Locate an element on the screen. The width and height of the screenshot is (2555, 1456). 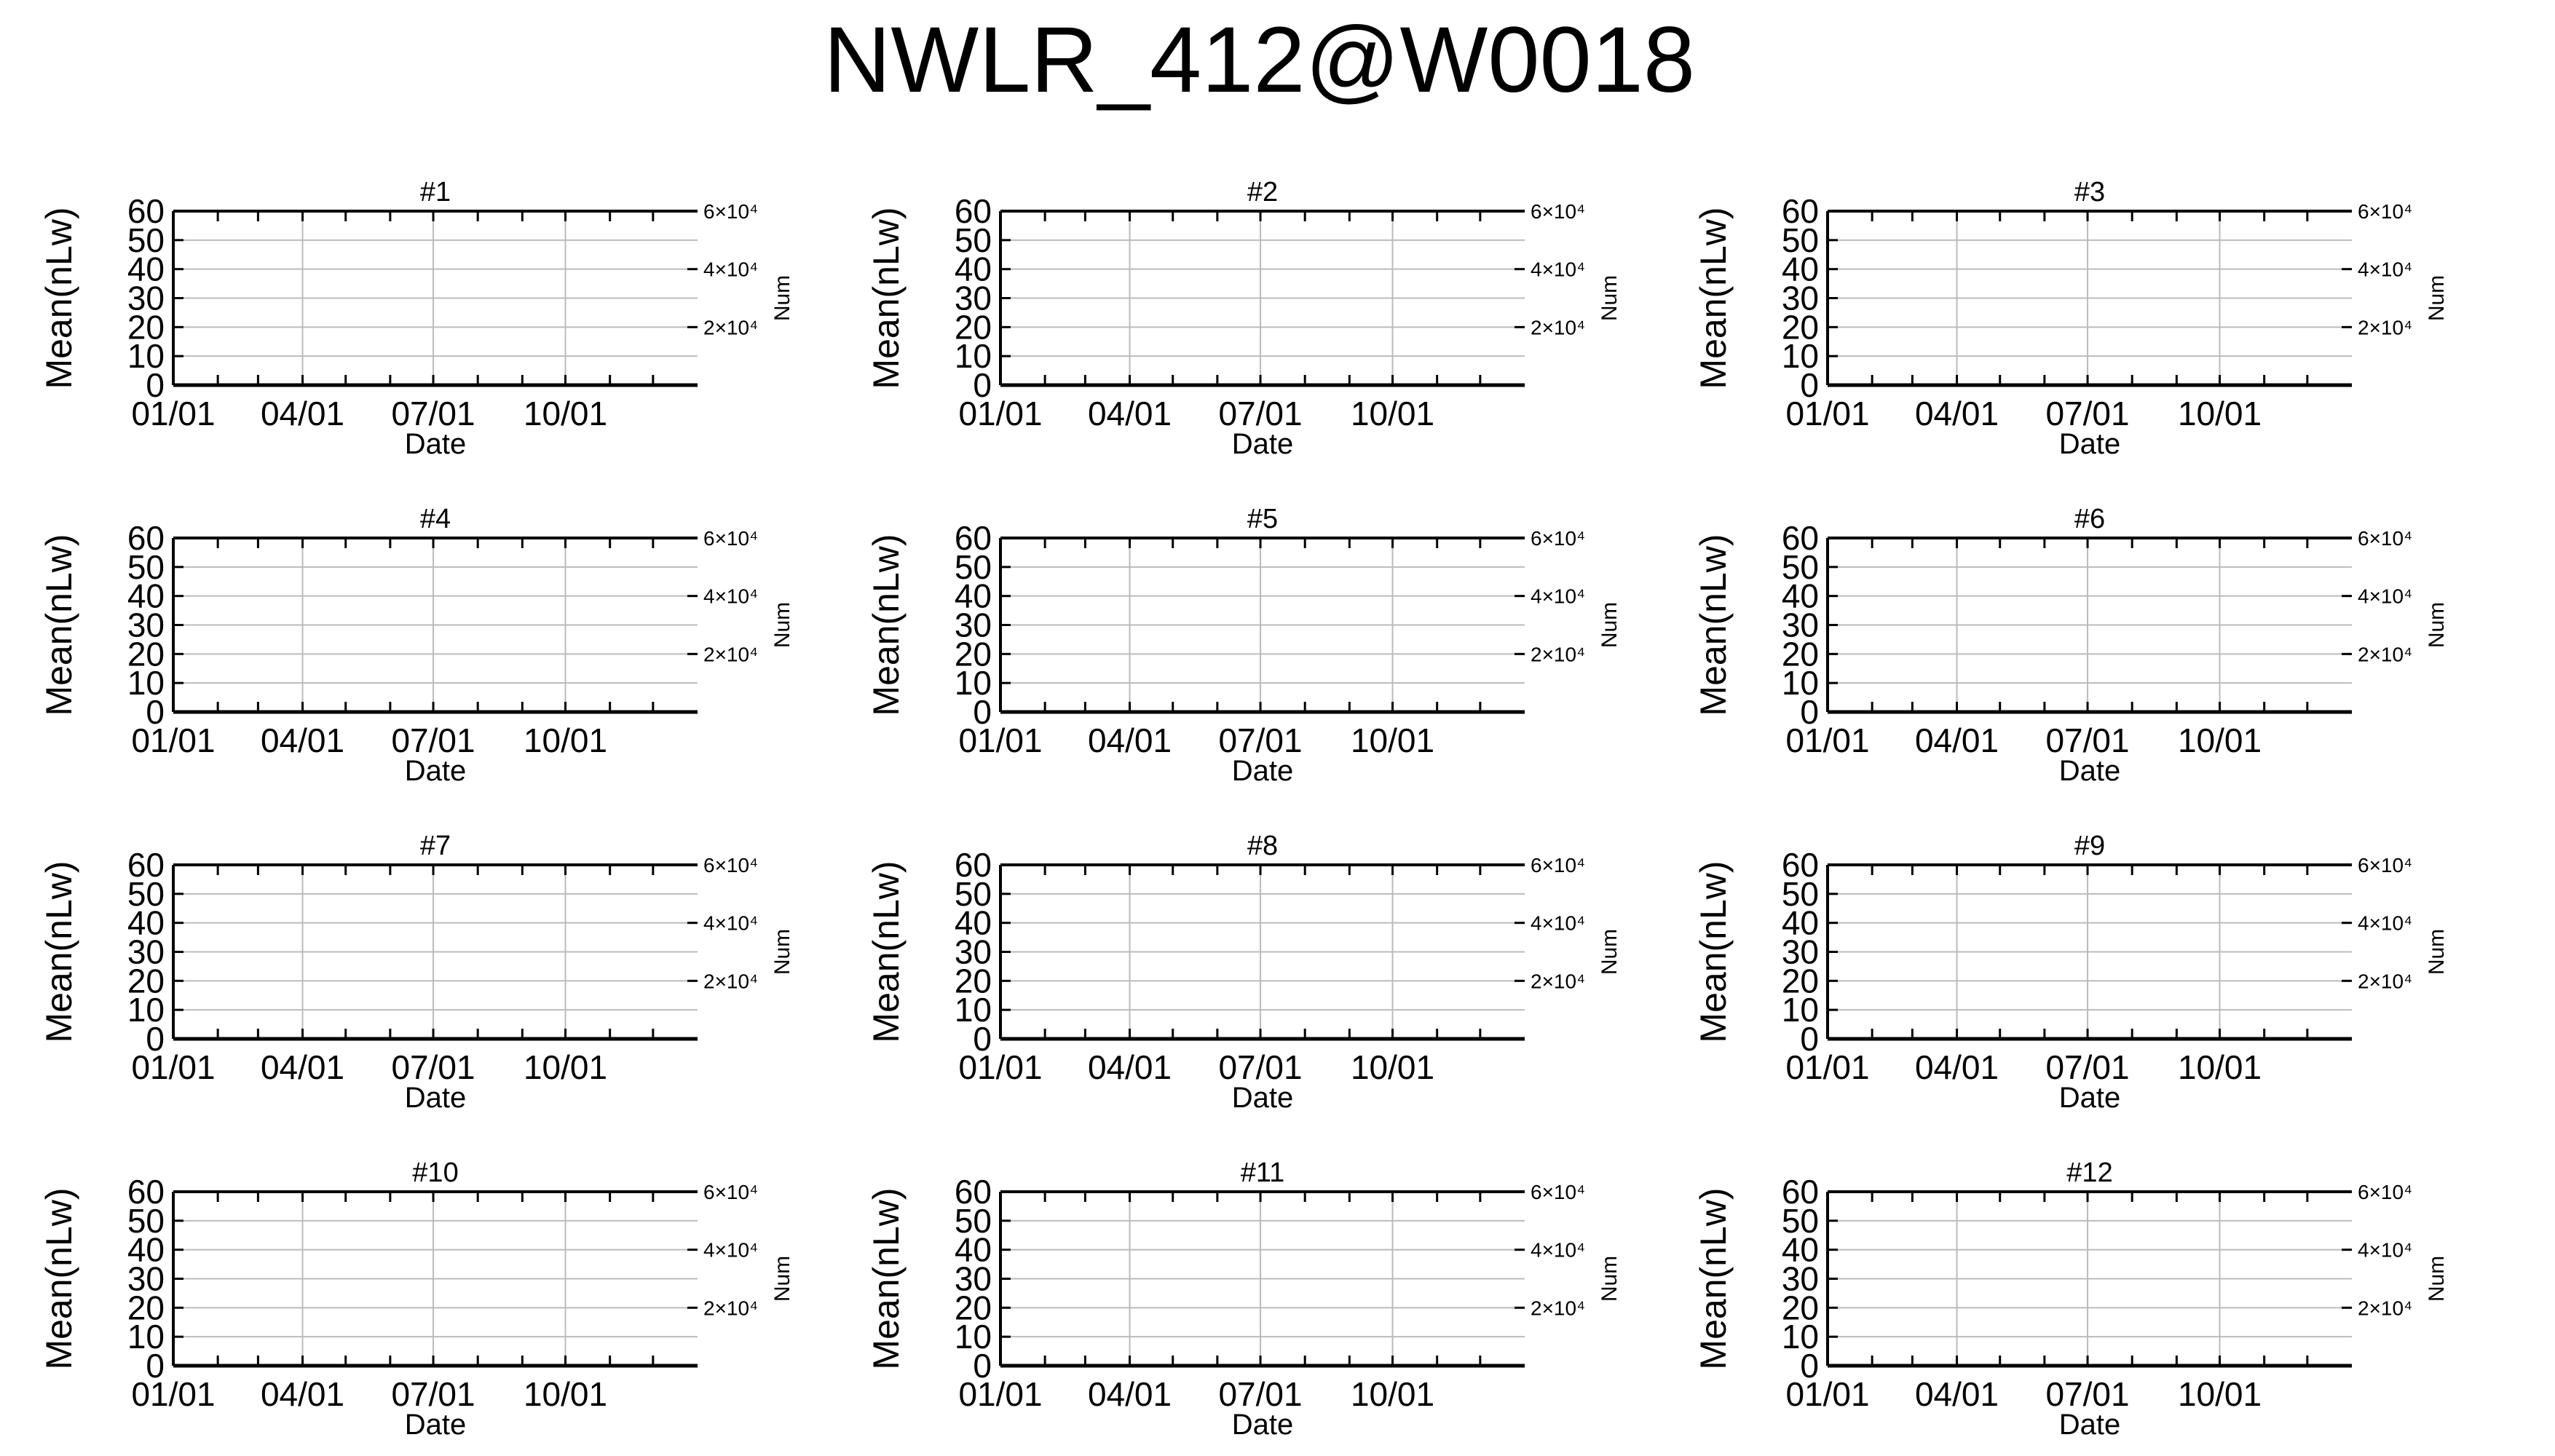
panel-title: #9 is located at coordinates (2089, 846).